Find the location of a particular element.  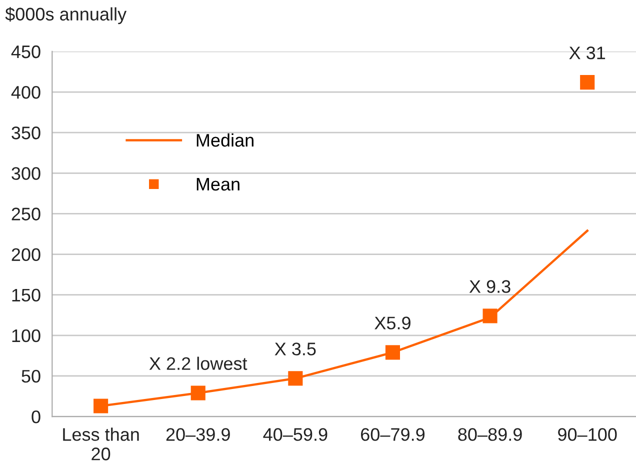

y-tick-label: 200 is located at coordinates (26, 254).